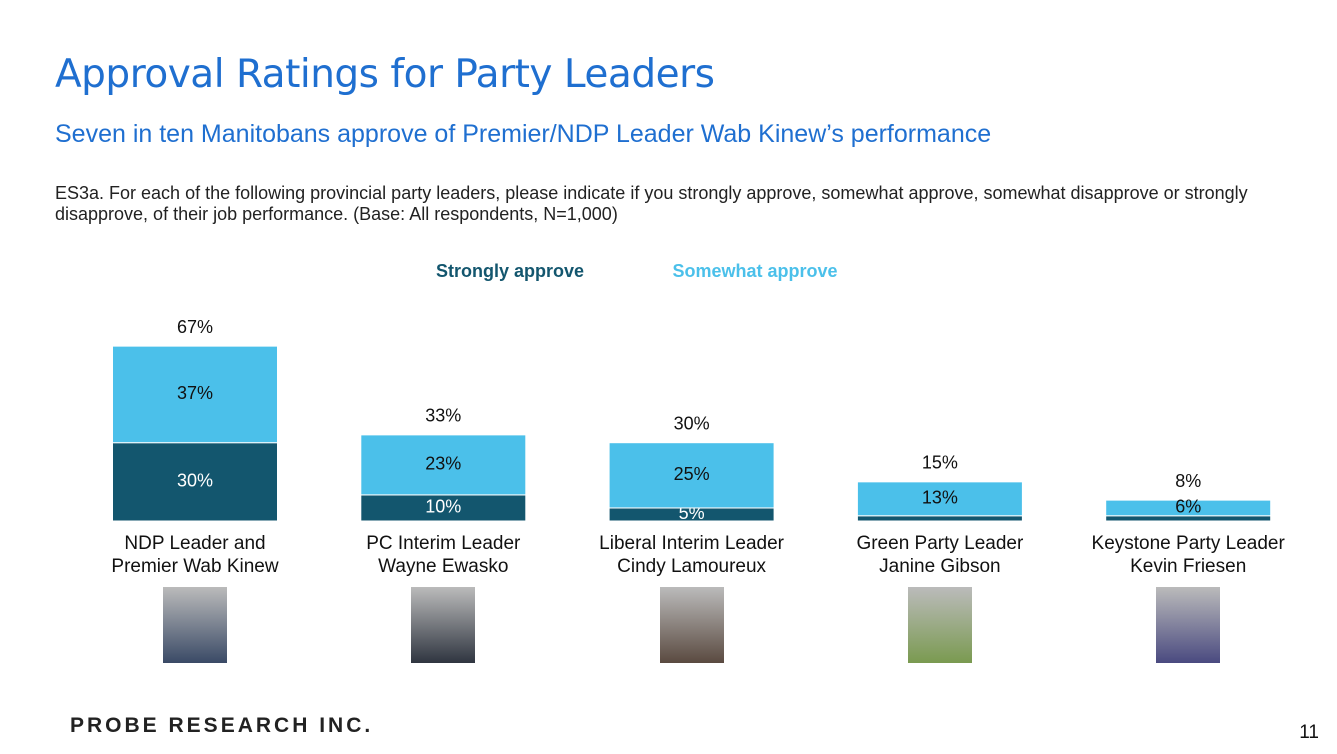 The width and height of the screenshot is (1337, 754). I want to click on total-label: 15%, so click(940, 463).